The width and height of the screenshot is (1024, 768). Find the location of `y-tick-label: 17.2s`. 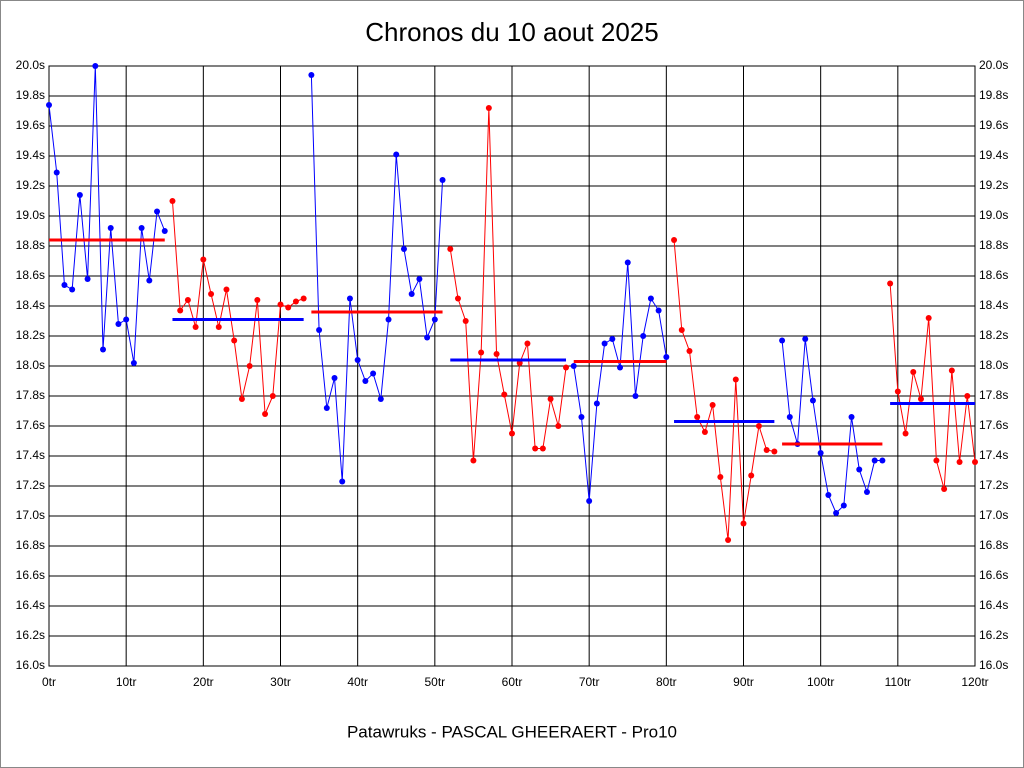

y-tick-label: 17.2s is located at coordinates (30, 485).